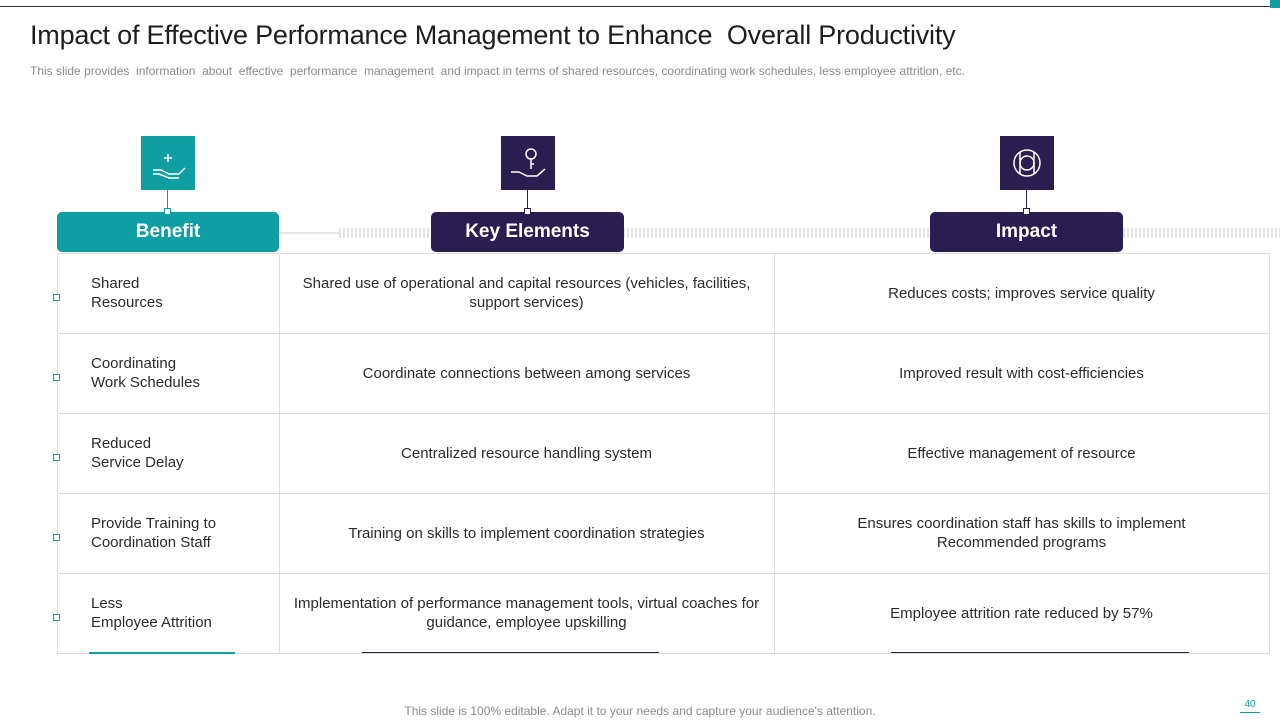 Image resolution: width=1280 pixels, height=720 pixels. Describe the element at coordinates (1027, 163) in the screenshot. I see `impact-icon` at that location.